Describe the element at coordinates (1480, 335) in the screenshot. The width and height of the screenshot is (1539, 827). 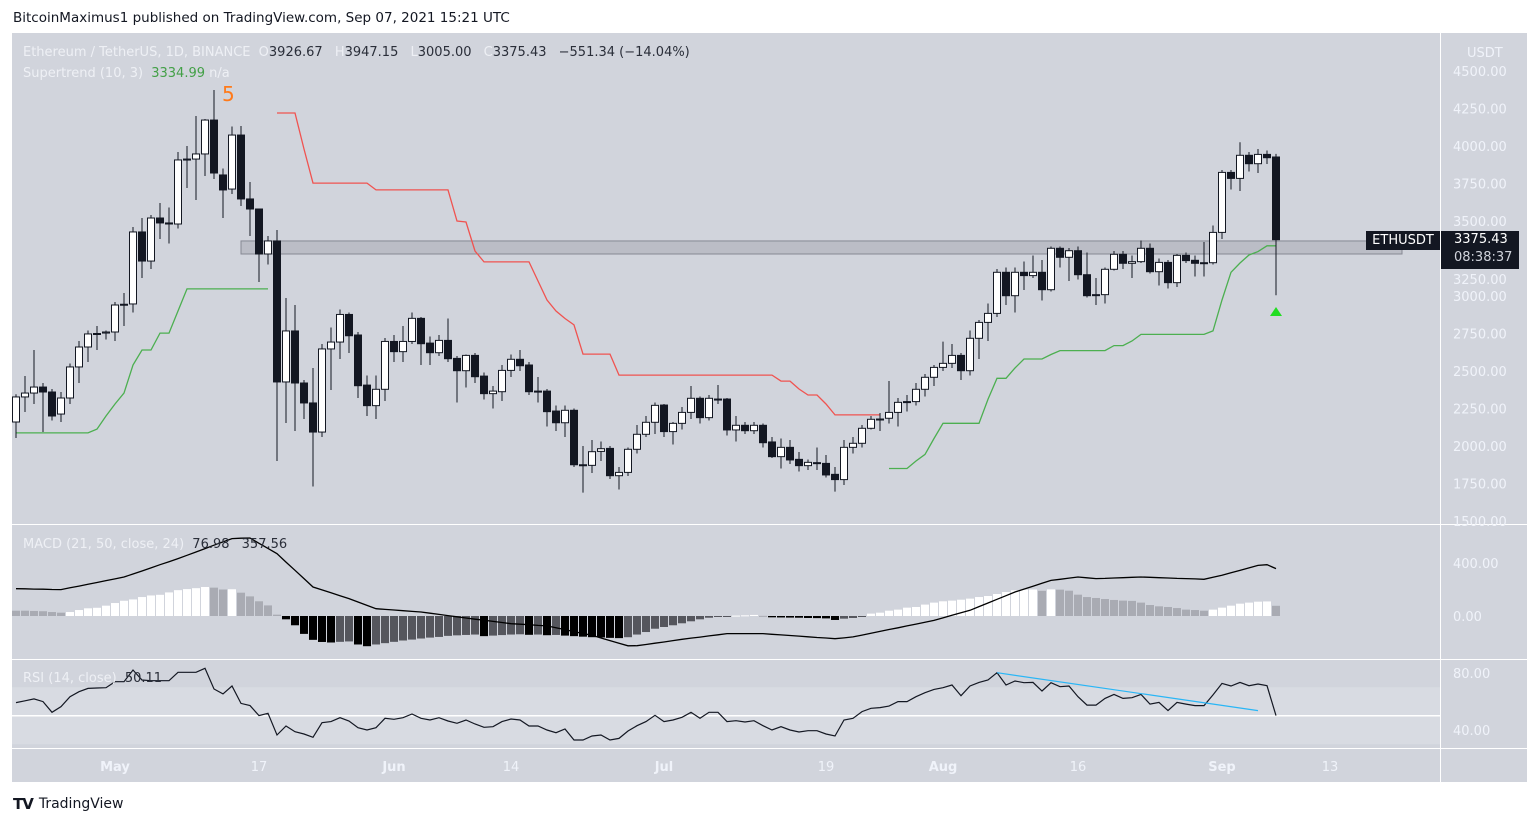
I see `price-axis-tick: 2750.00` at that location.